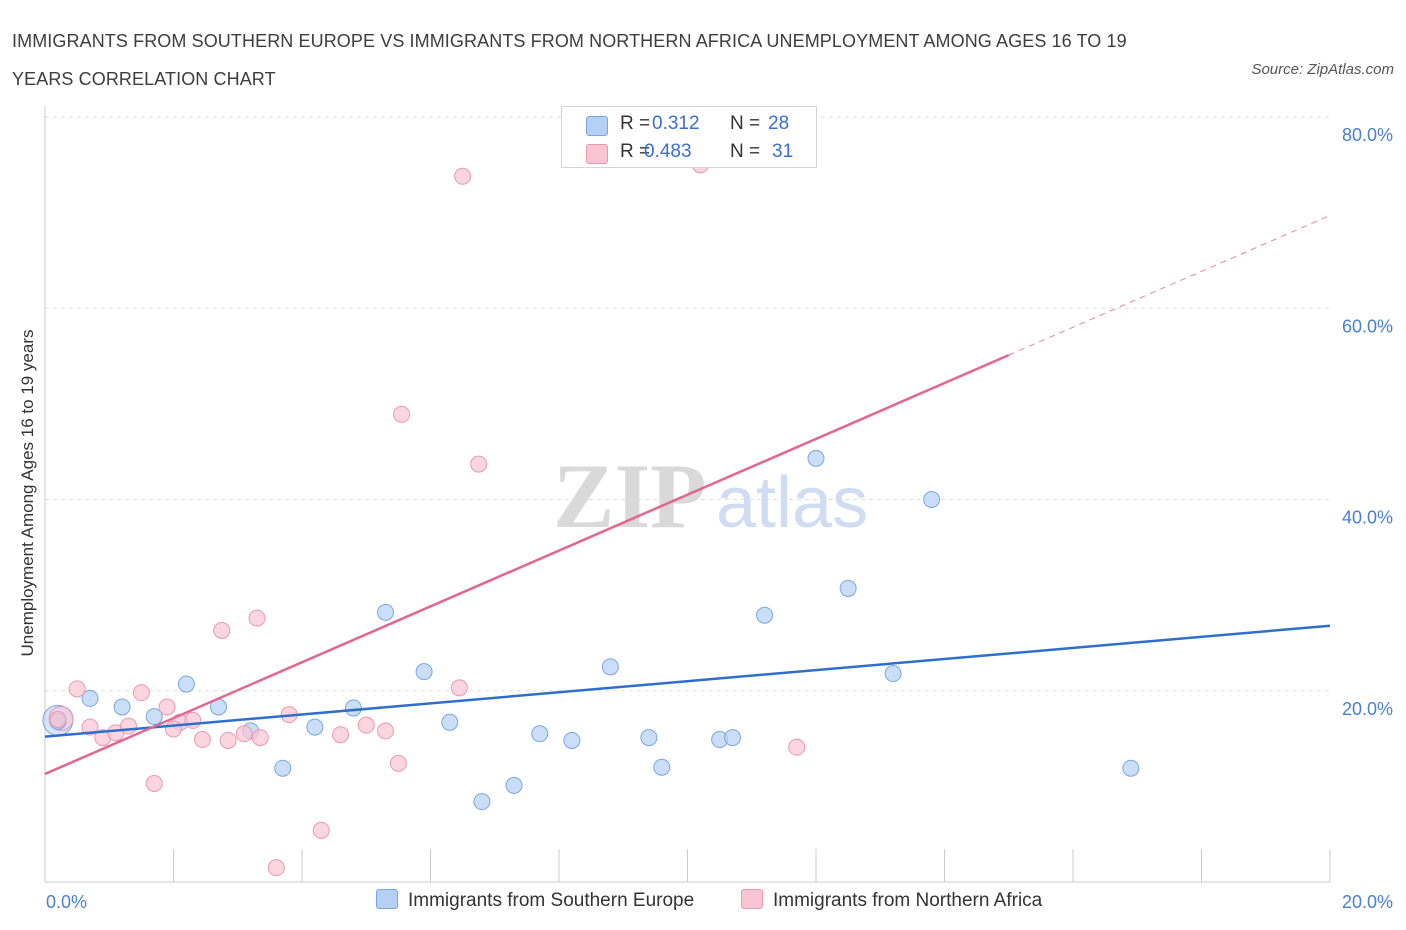  What do you see at coordinates (710, 496) in the screenshot?
I see `watermark: ZIP atlas` at bounding box center [710, 496].